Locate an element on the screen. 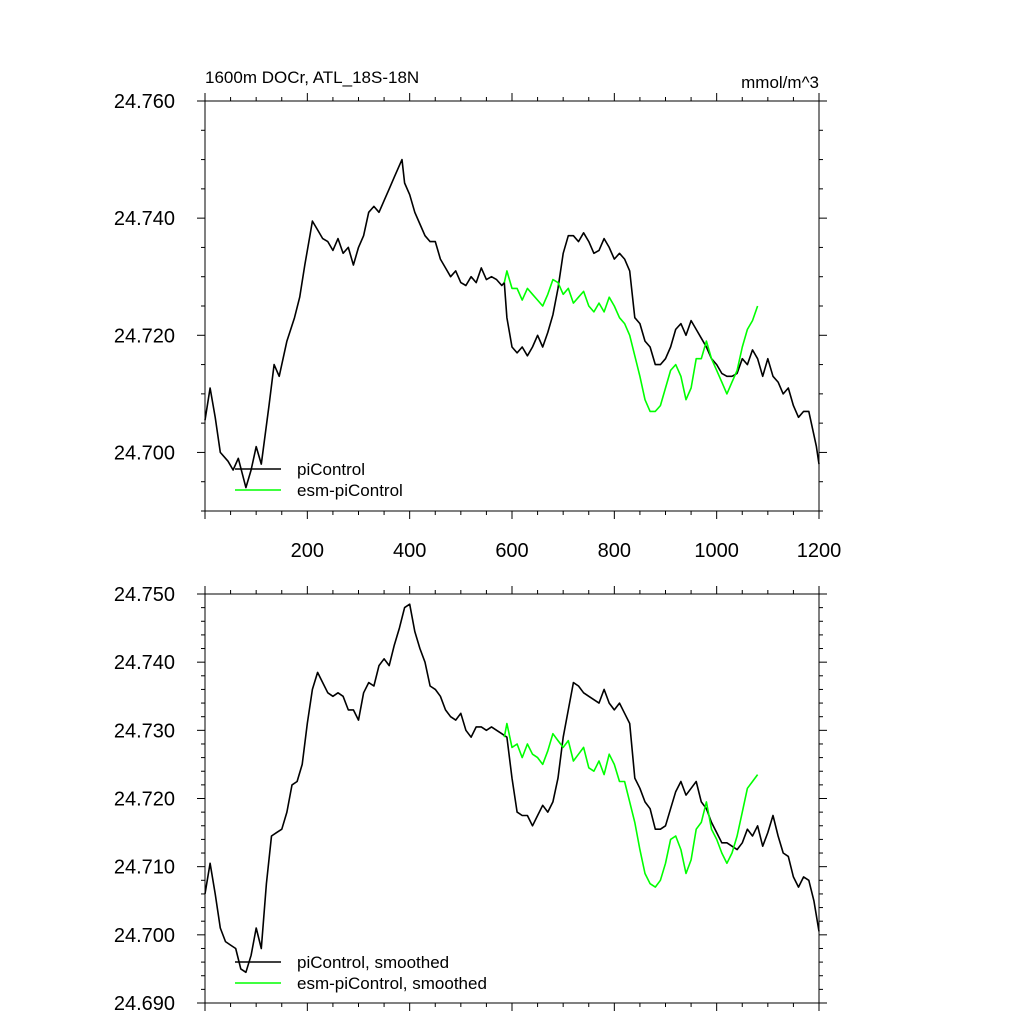 The image size is (1024, 1024). legend-label: esm-piControl is located at coordinates (350, 490).